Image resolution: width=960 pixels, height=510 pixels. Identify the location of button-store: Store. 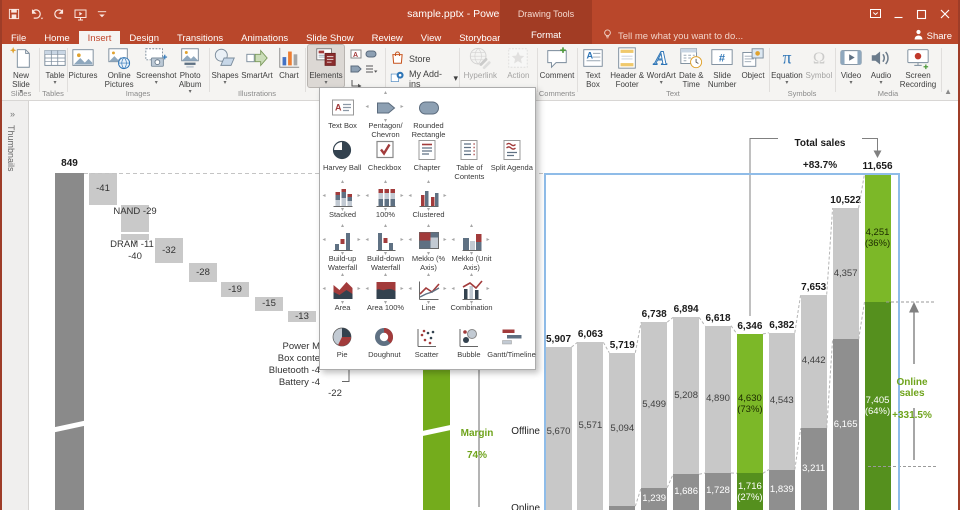
(410, 58).